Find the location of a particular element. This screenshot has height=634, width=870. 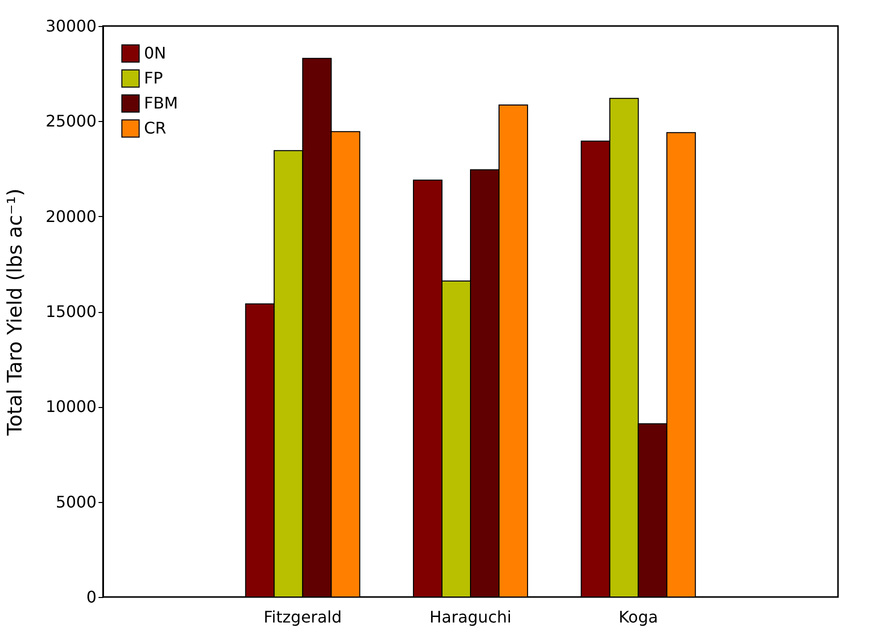

y-tick-label: 0 is located at coordinates (91, 597).